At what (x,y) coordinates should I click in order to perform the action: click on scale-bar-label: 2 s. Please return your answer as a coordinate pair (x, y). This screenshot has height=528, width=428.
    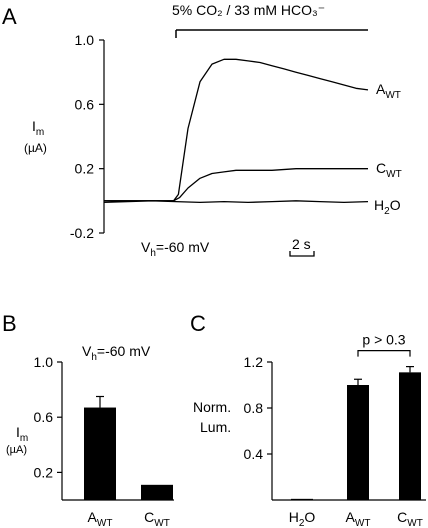
    Looking at the image, I should click on (301, 244).